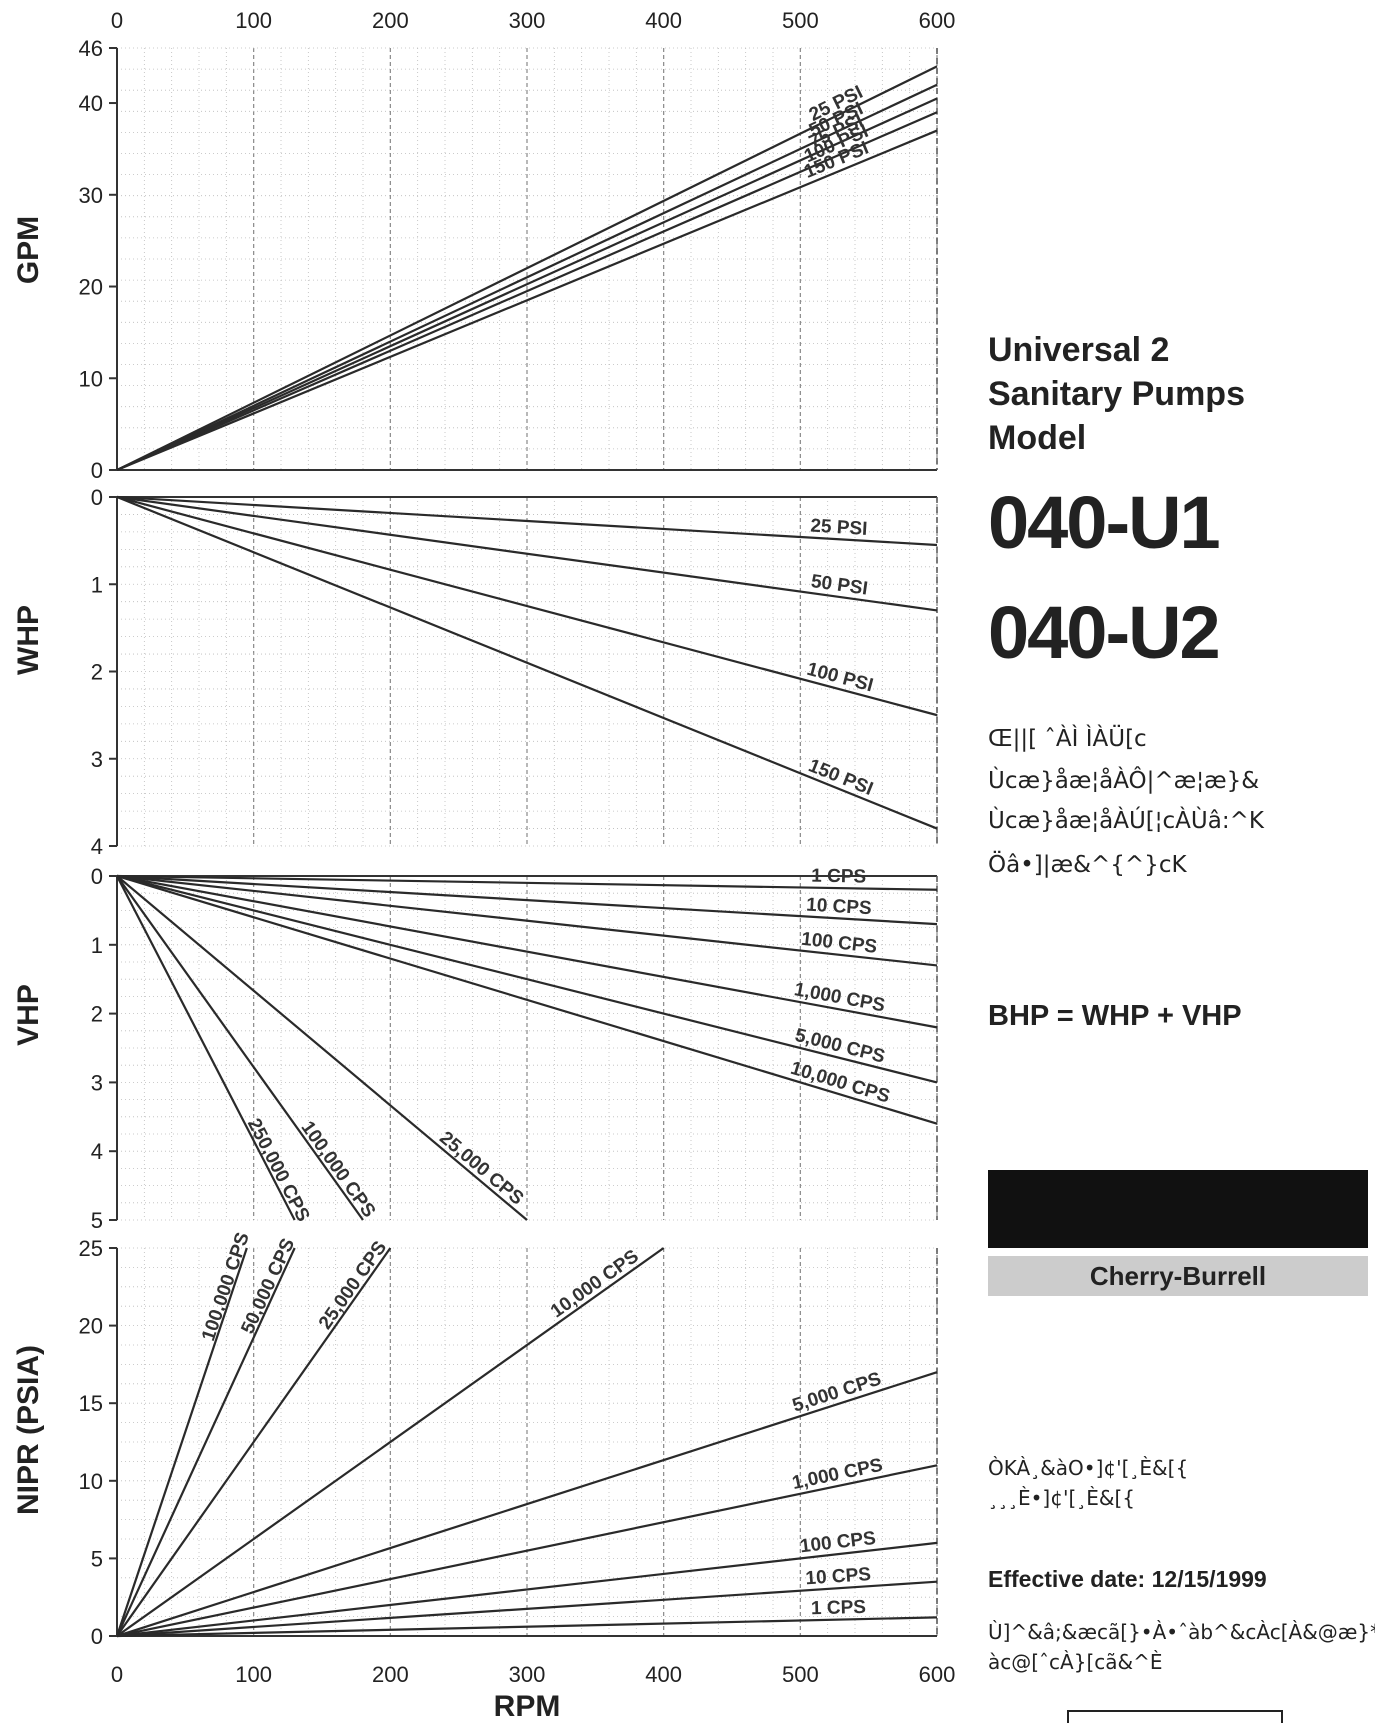 This screenshot has width=1375, height=1723. Describe the element at coordinates (1178, 1276) in the screenshot. I see `brand-subtitle: Cherry-Burrell` at that location.